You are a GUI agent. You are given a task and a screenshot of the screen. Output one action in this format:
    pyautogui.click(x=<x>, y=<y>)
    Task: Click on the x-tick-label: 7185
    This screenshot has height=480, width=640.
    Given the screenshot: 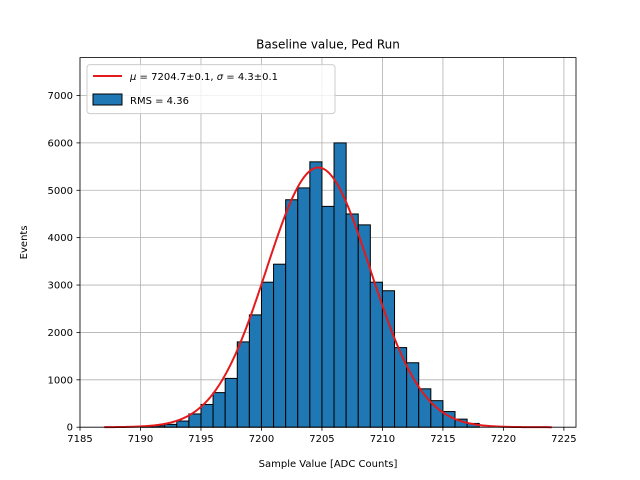 What is the action you would take?
    pyautogui.click(x=79, y=439)
    